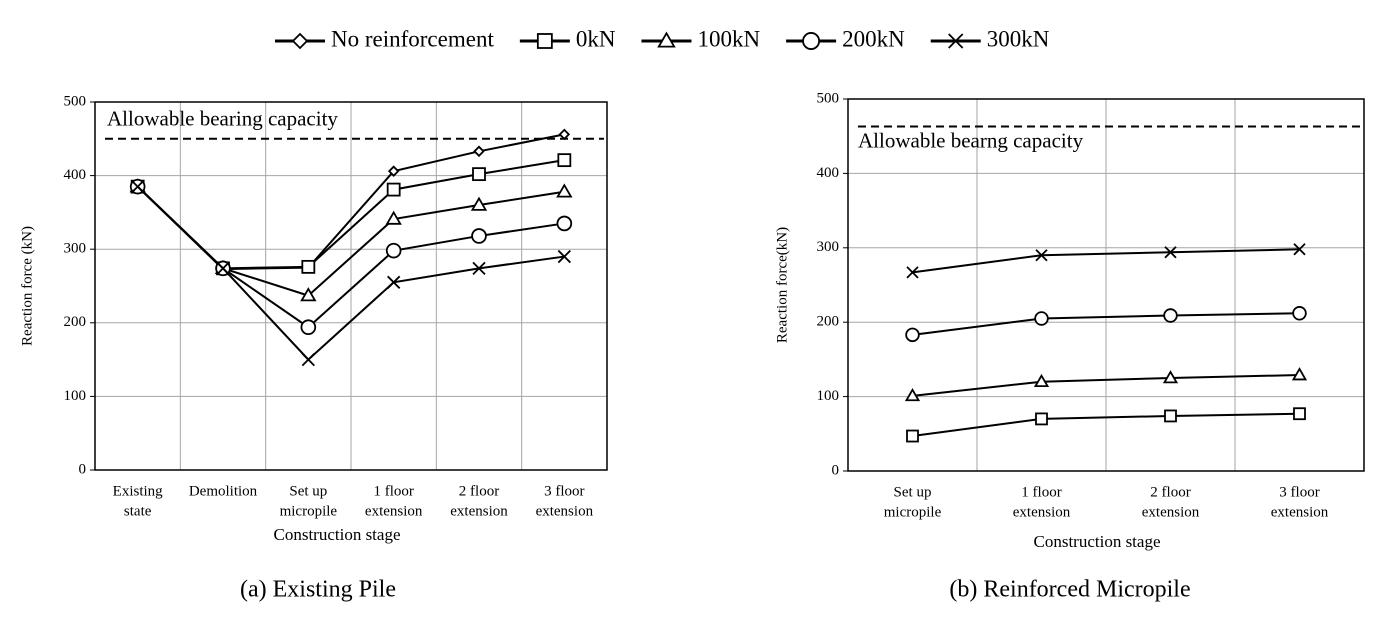 The height and width of the screenshot is (623, 1399). I want to click on caption: (a) Existing Pile, so click(318, 590).